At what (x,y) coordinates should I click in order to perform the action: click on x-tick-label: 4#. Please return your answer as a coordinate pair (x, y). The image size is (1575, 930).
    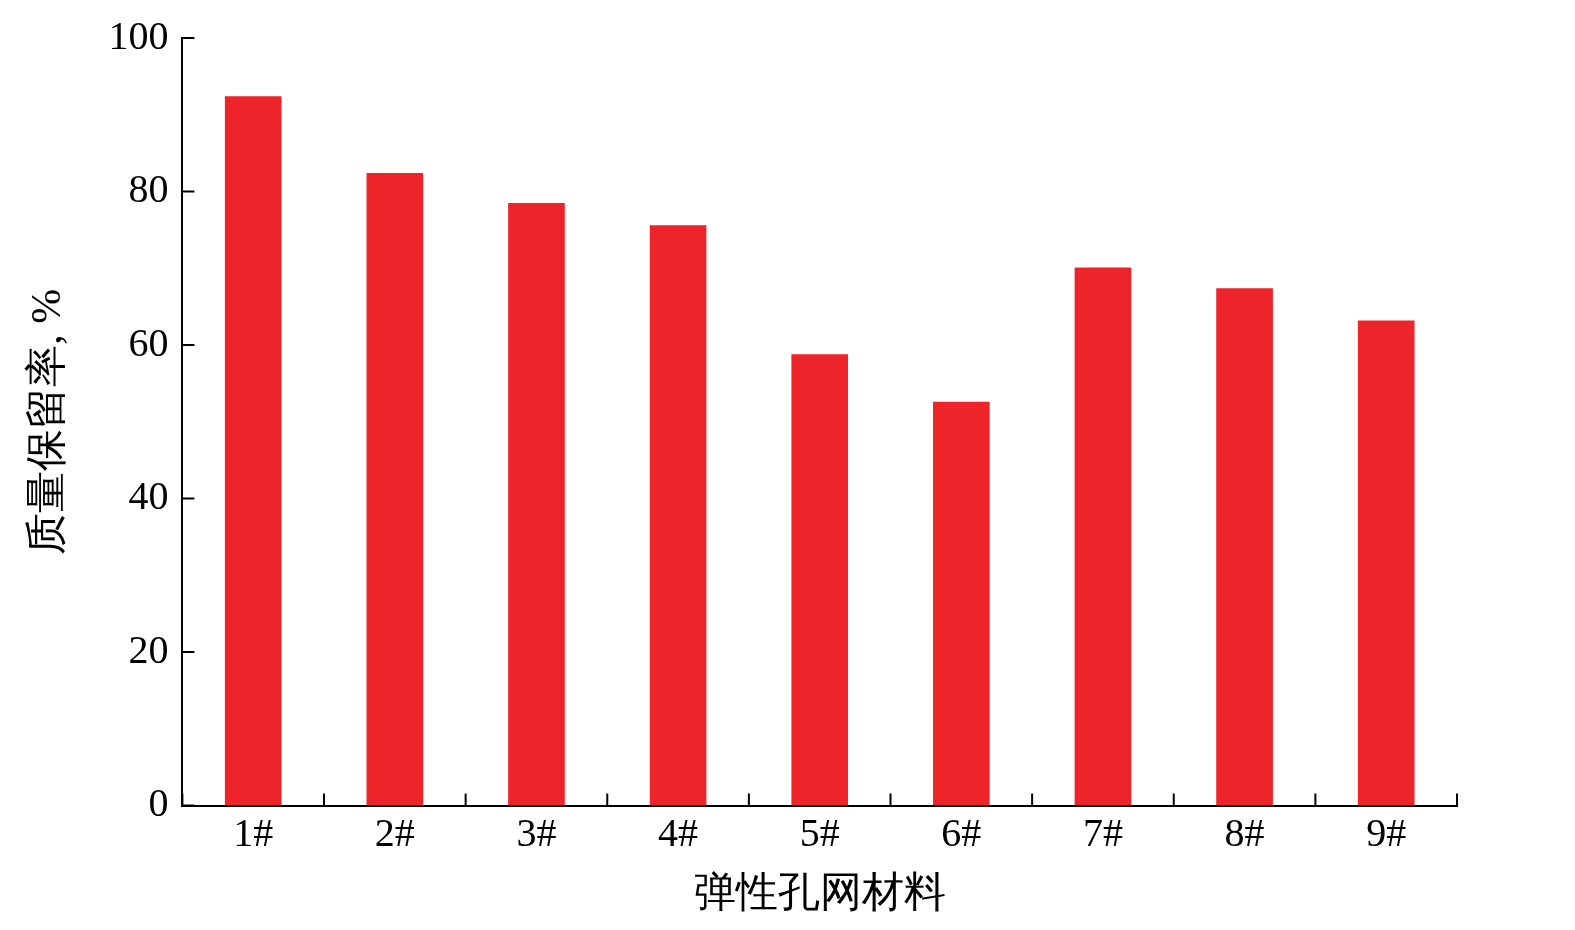
    Looking at the image, I should click on (678, 833).